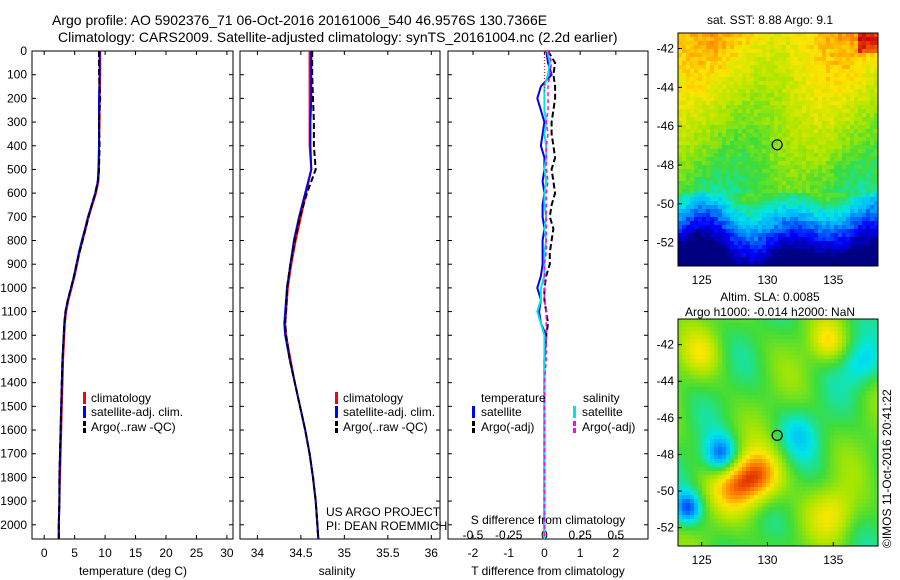 This screenshot has height=580, width=900. I want to click on x-tick-label: 35, so click(345, 553).